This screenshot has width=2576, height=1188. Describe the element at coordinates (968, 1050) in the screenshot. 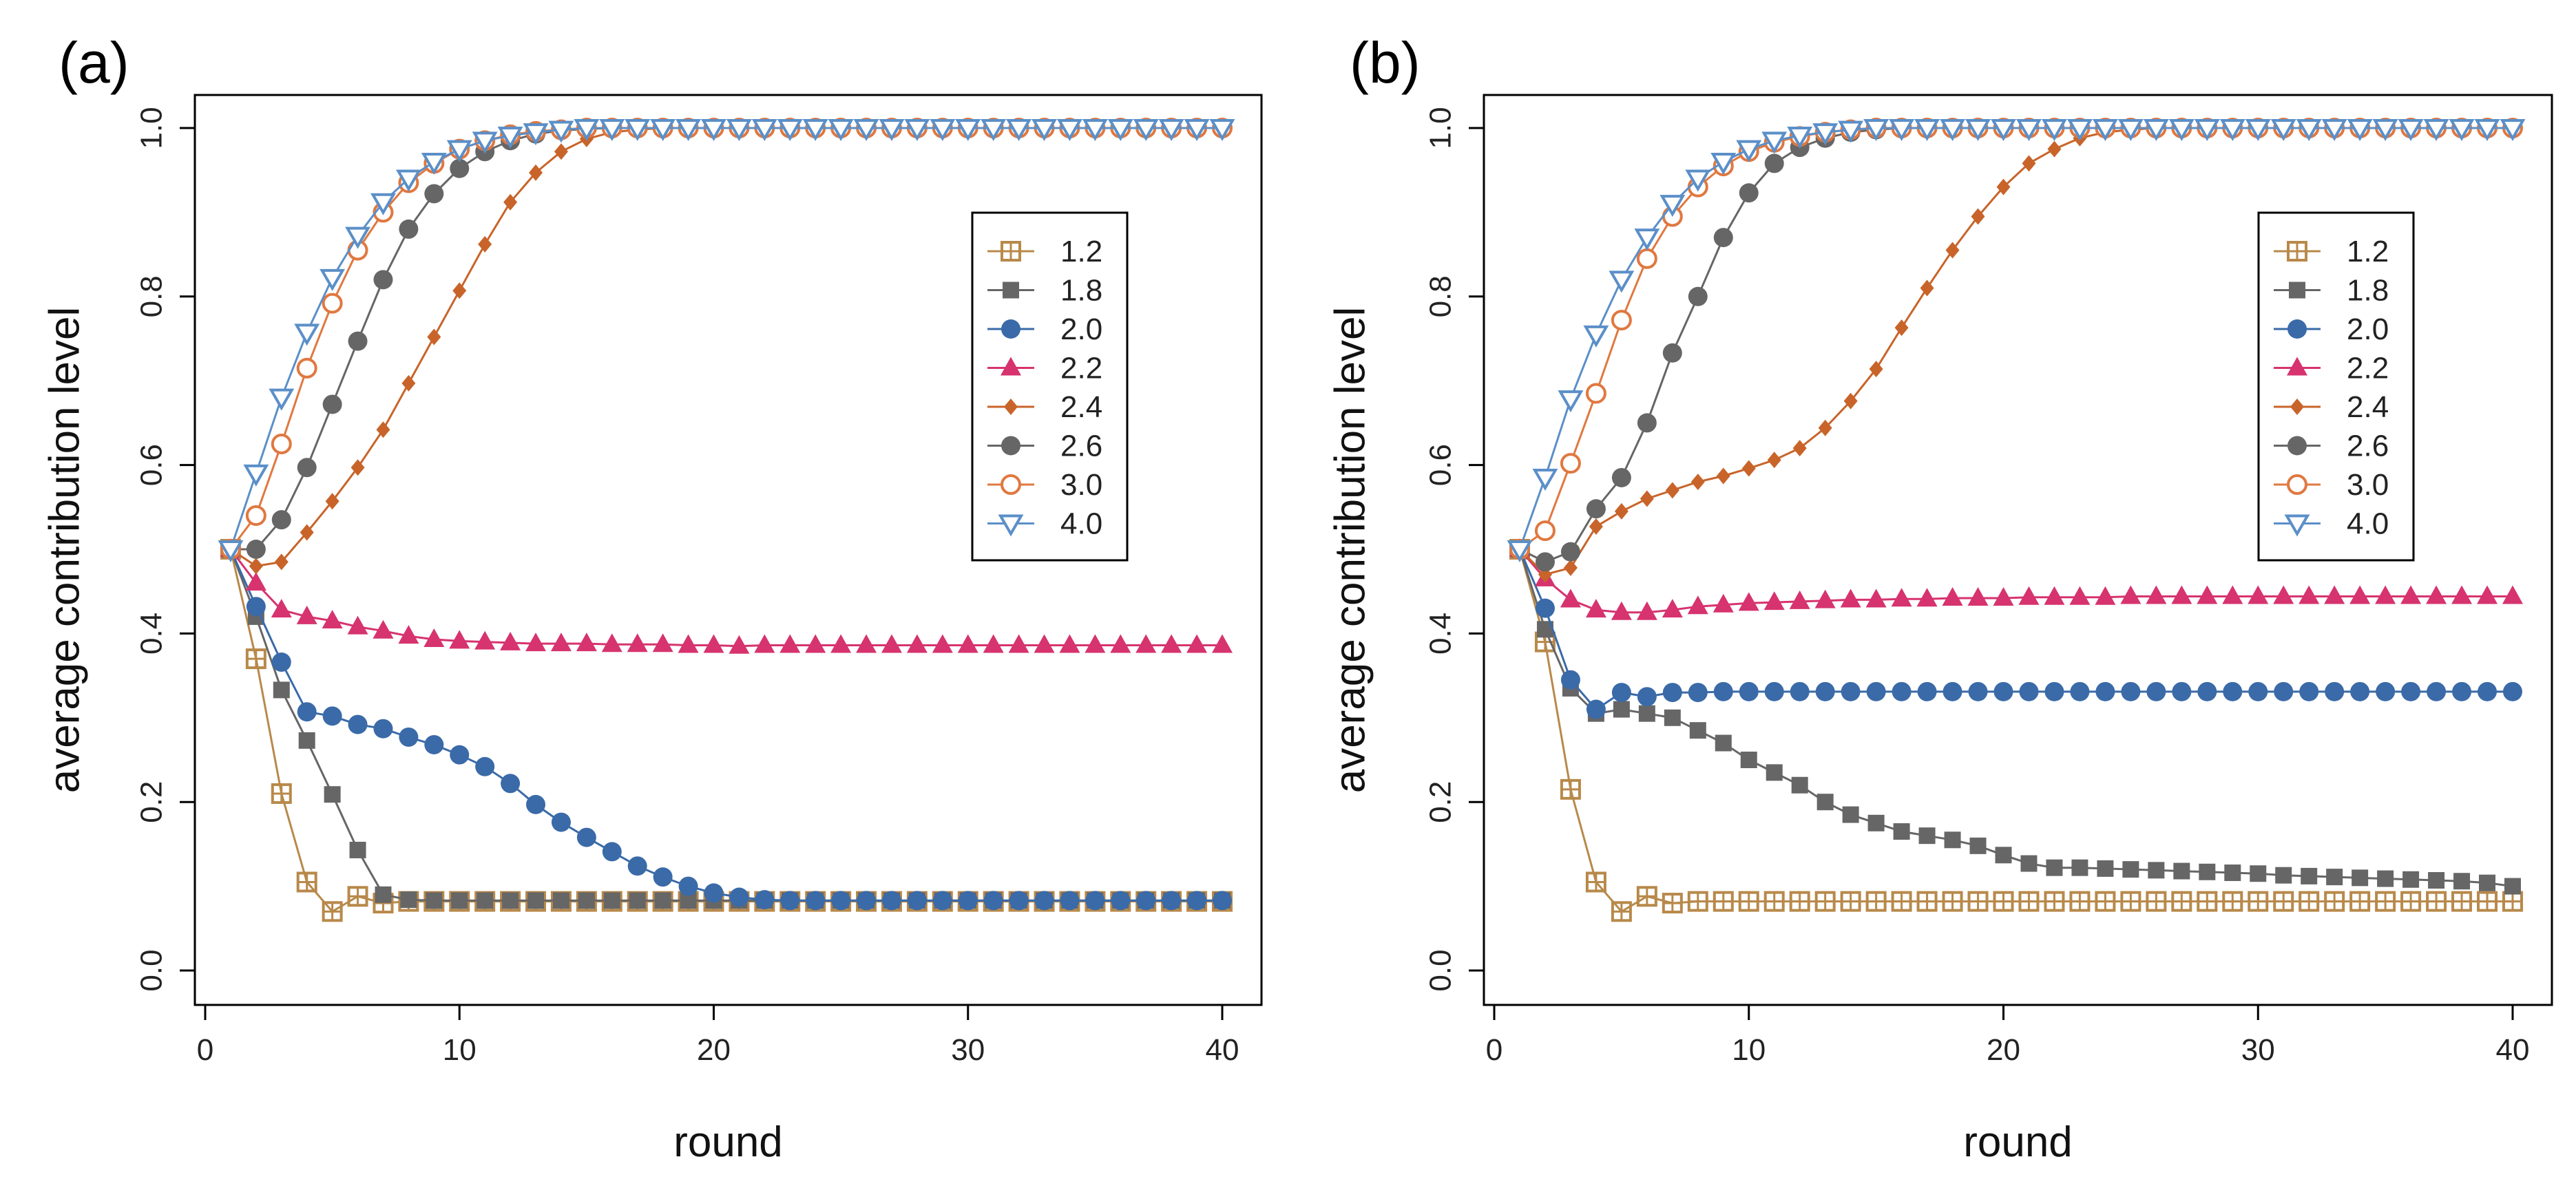

I see `x-tick-label: 30` at that location.